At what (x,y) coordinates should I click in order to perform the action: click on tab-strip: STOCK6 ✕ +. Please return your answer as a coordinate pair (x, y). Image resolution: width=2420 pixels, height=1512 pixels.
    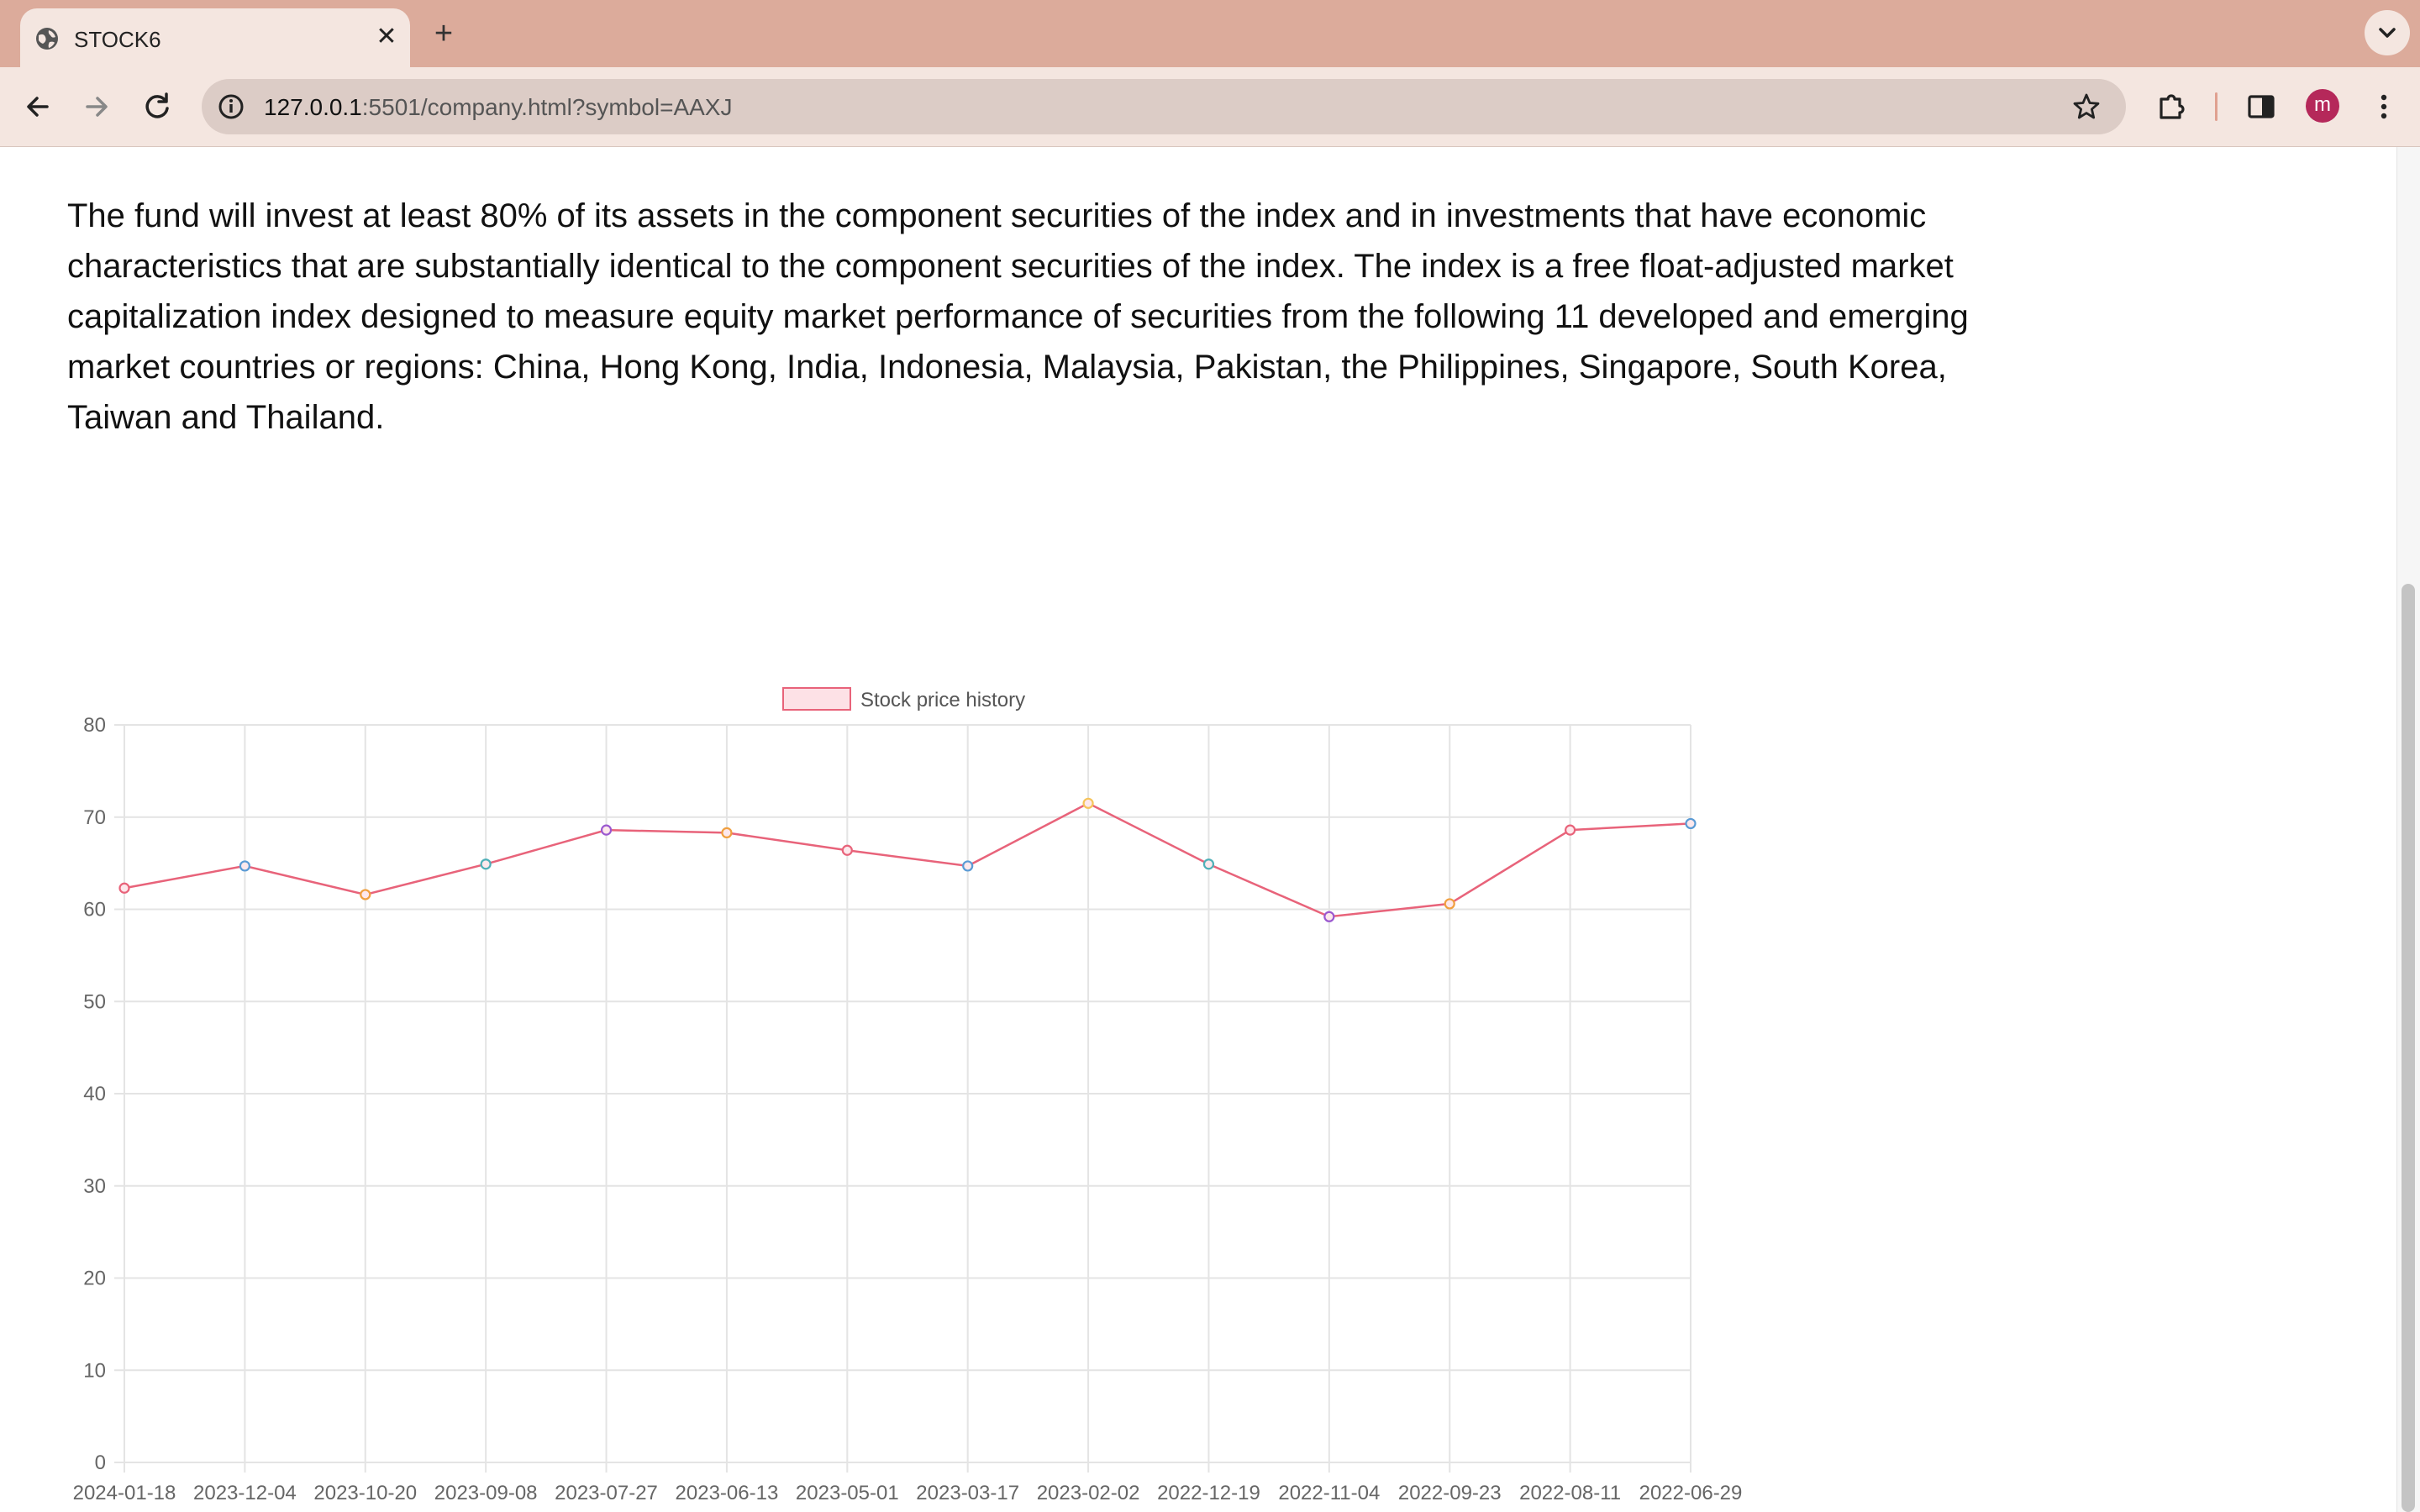
    Looking at the image, I should click on (1210, 33).